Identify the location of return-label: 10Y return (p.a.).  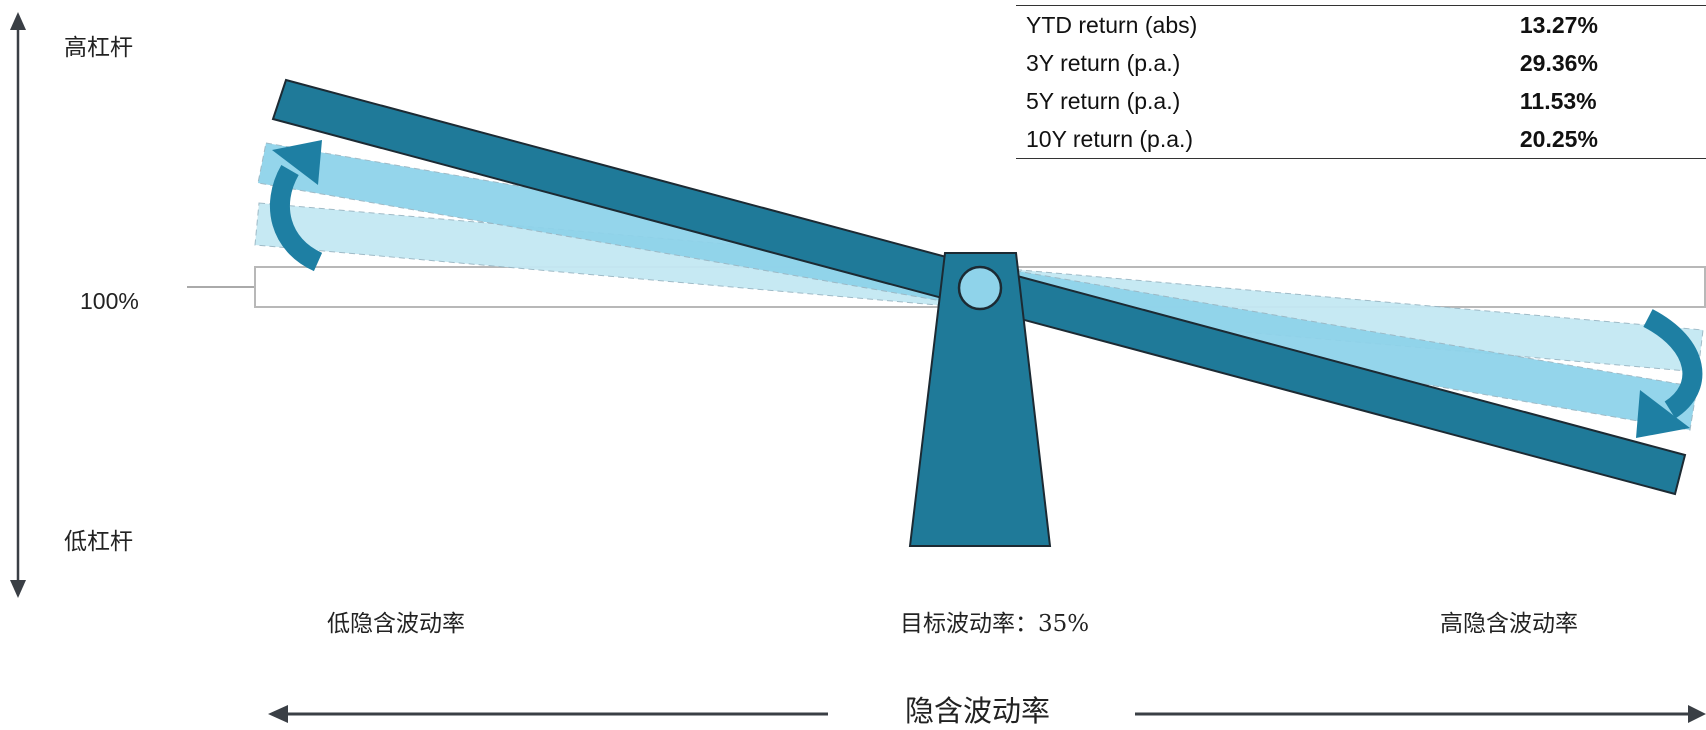
(1110, 138).